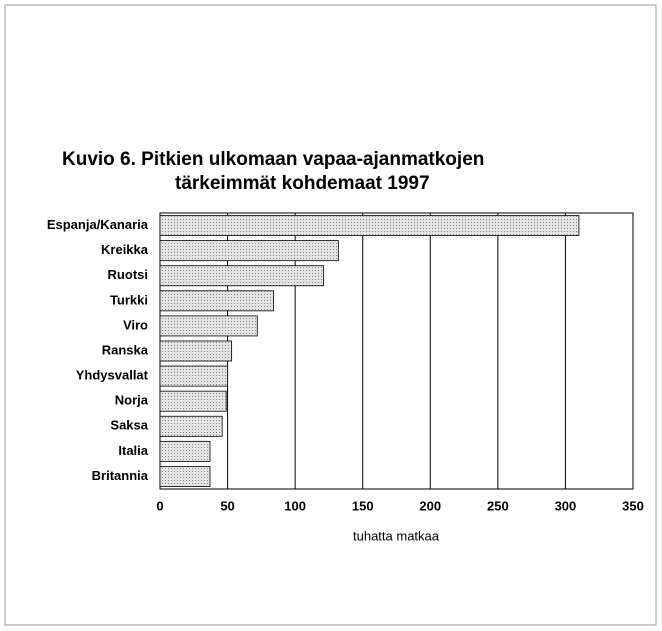 This screenshot has width=662, height=631. What do you see at coordinates (112, 375) in the screenshot?
I see `y-tick-label: Yhdysvallat` at bounding box center [112, 375].